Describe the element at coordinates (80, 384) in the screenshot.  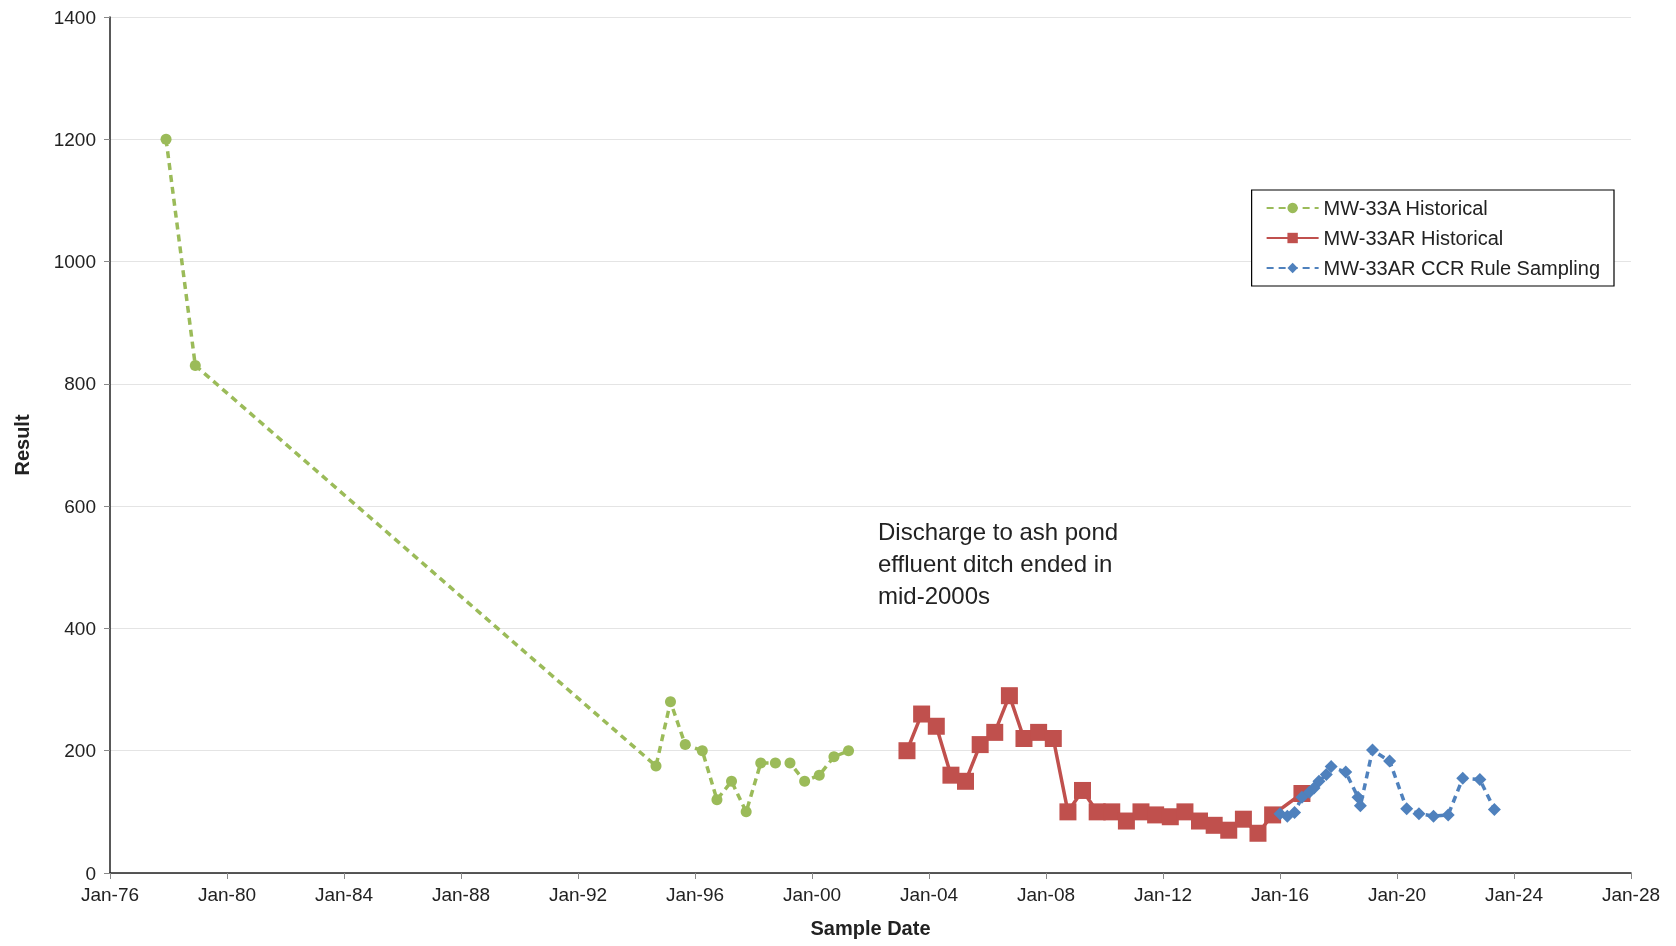
I see `y-tick-label: 800` at that location.